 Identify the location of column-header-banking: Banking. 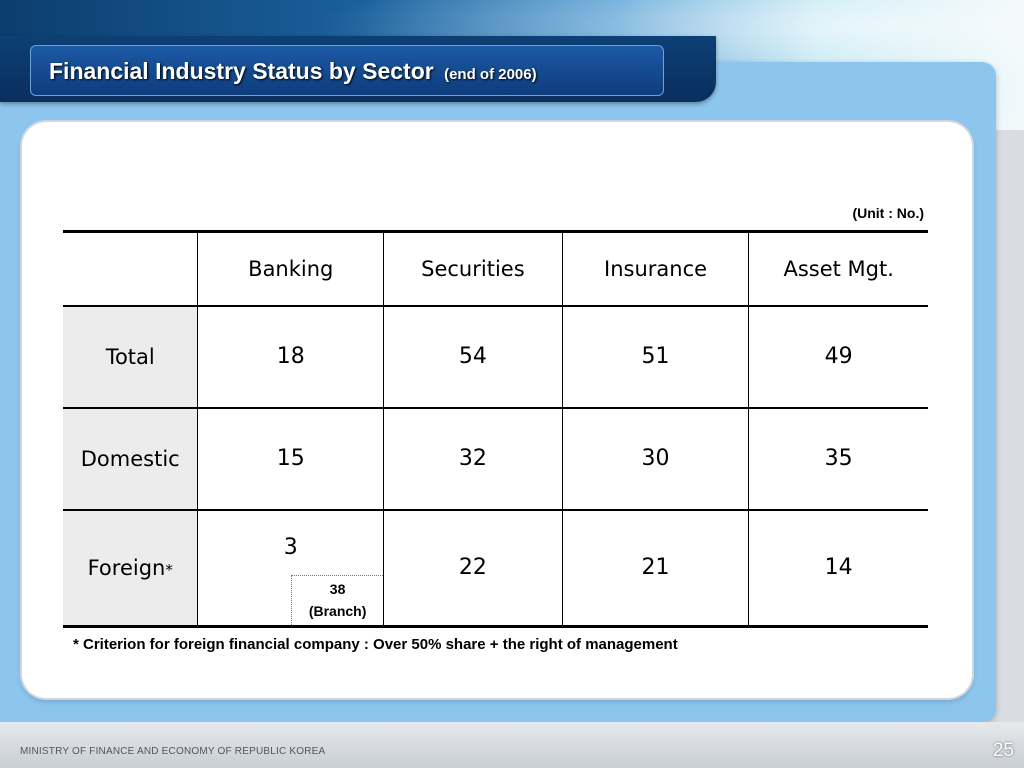
(290, 268).